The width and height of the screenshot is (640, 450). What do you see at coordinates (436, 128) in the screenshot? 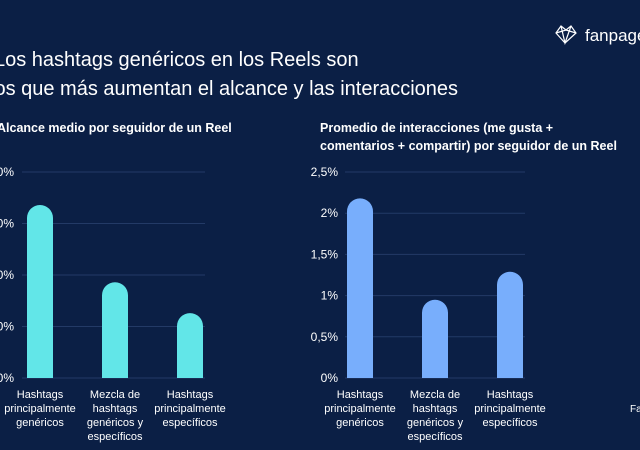
I see `chart-title: Promedio de interacciones (me gusta +` at bounding box center [436, 128].